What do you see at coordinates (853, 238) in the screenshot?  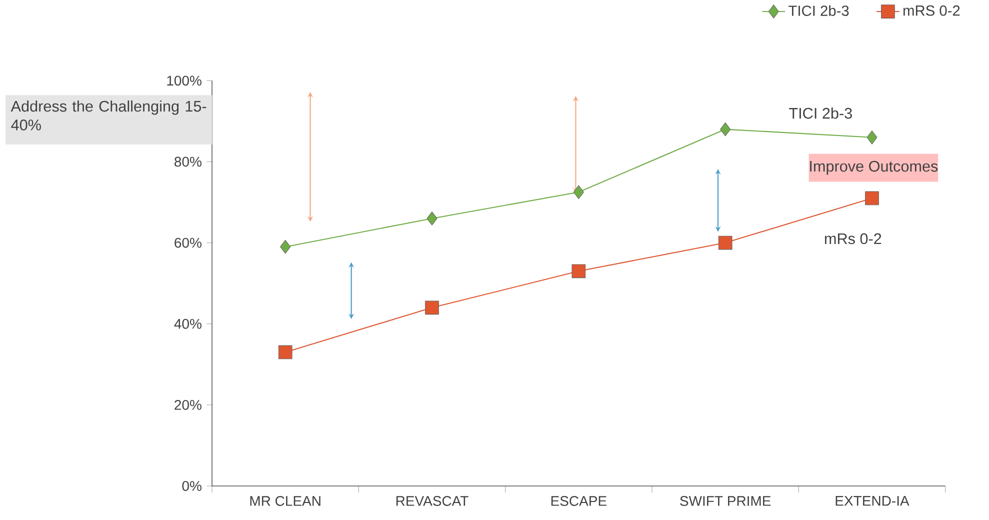 I see `annotation: mRs 0-2` at bounding box center [853, 238].